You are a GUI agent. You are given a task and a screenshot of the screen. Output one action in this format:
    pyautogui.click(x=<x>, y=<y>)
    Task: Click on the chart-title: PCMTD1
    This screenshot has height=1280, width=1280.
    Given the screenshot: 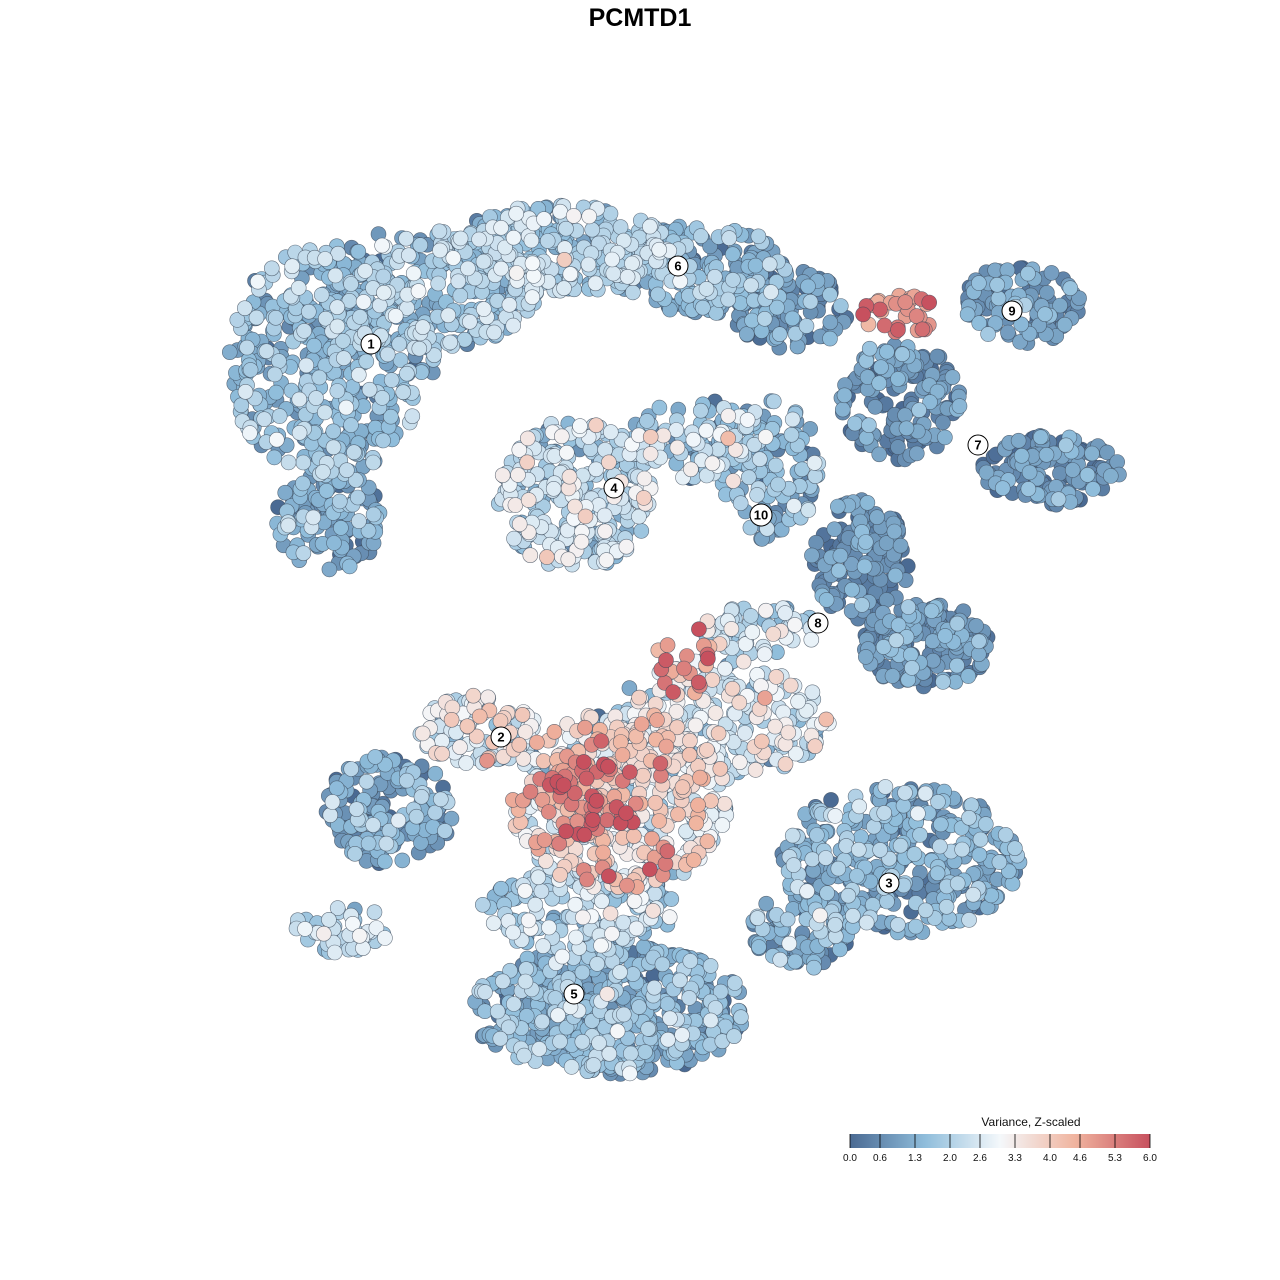 What is the action you would take?
    pyautogui.click(x=640, y=18)
    